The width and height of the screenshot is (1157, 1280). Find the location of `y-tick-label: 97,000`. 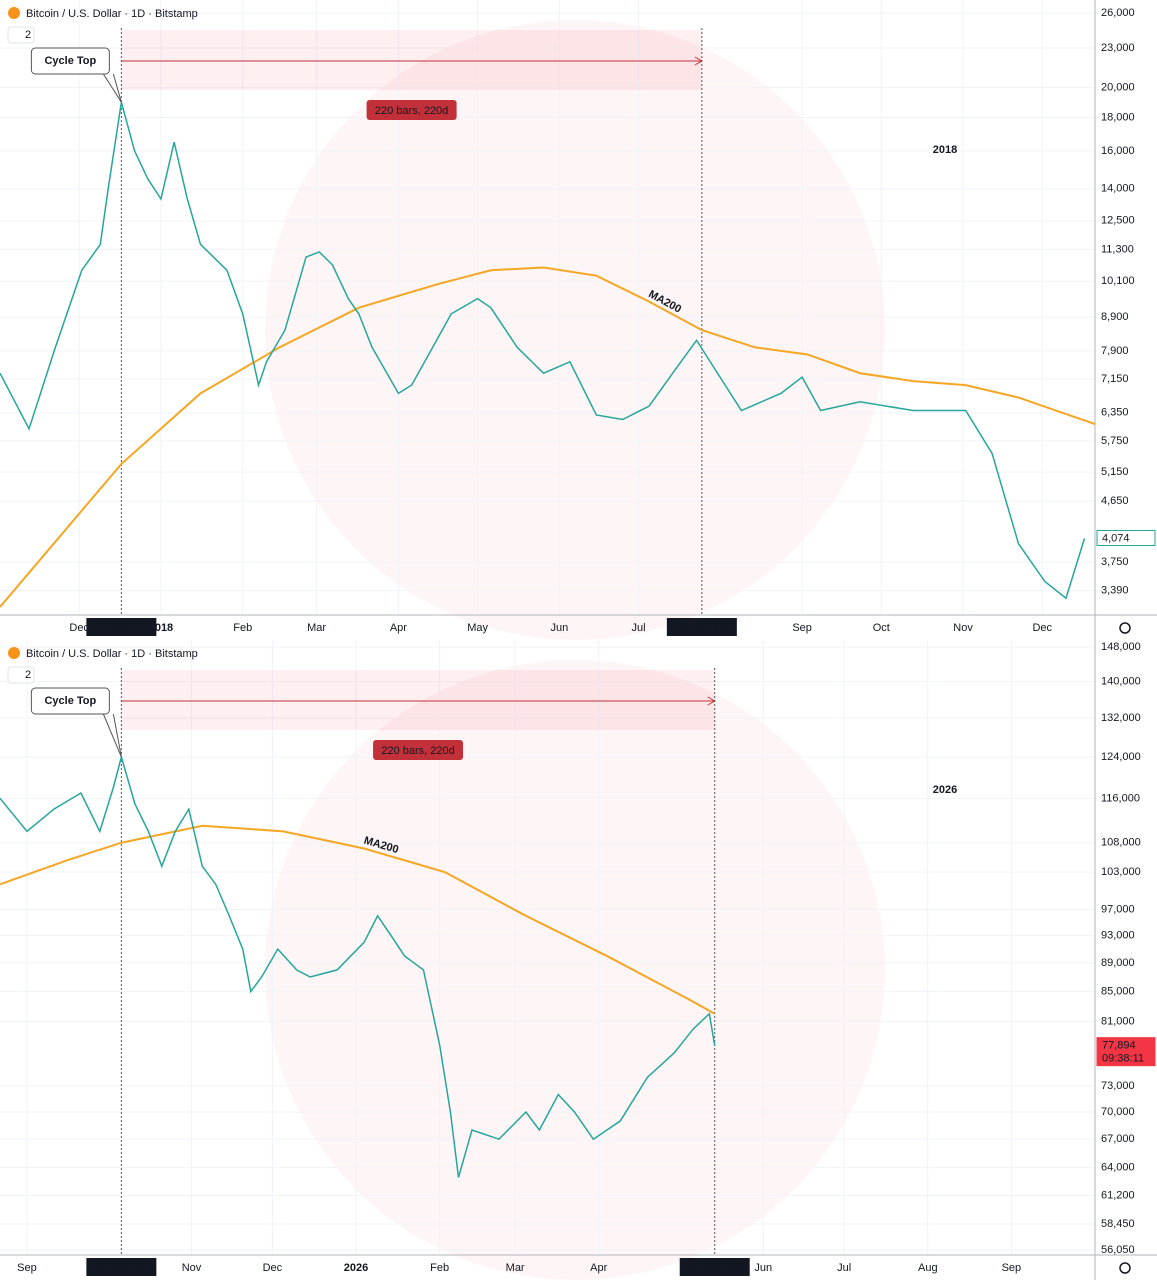

y-tick-label: 97,000 is located at coordinates (1118, 909).